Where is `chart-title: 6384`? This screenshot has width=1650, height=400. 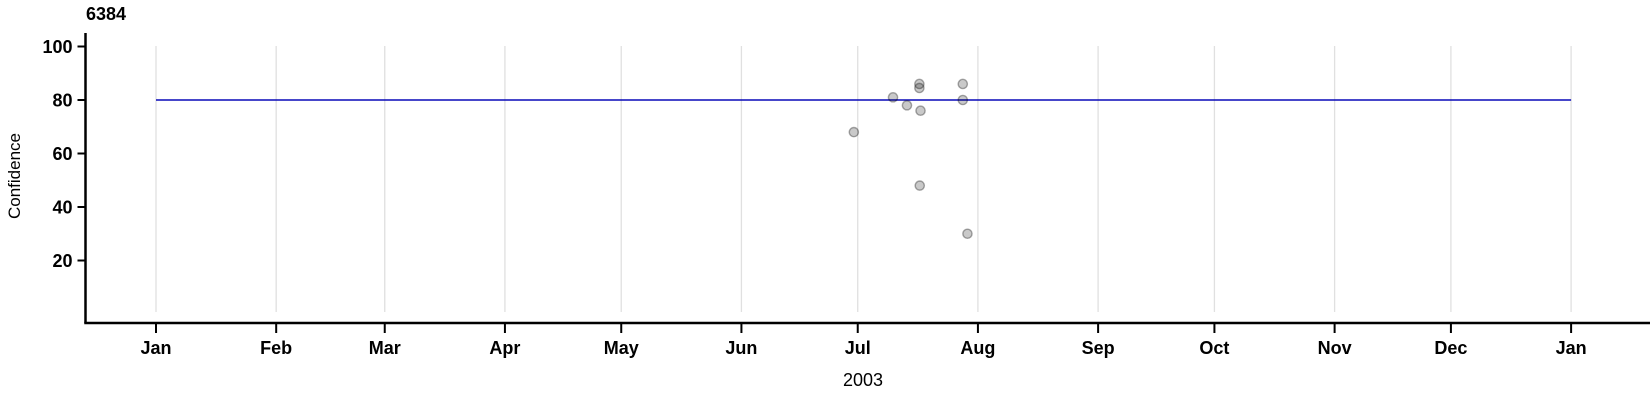 chart-title: 6384 is located at coordinates (106, 14).